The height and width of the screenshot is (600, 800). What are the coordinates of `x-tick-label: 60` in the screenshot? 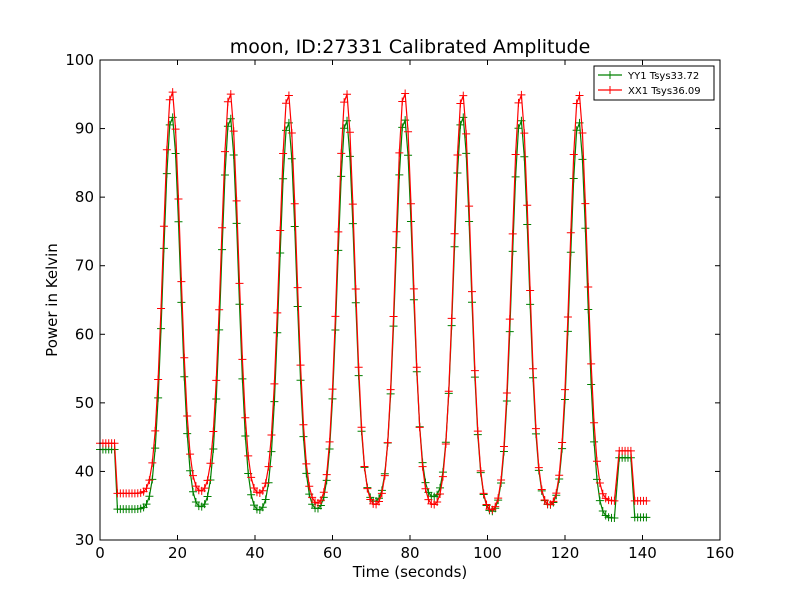 It's located at (332, 553).